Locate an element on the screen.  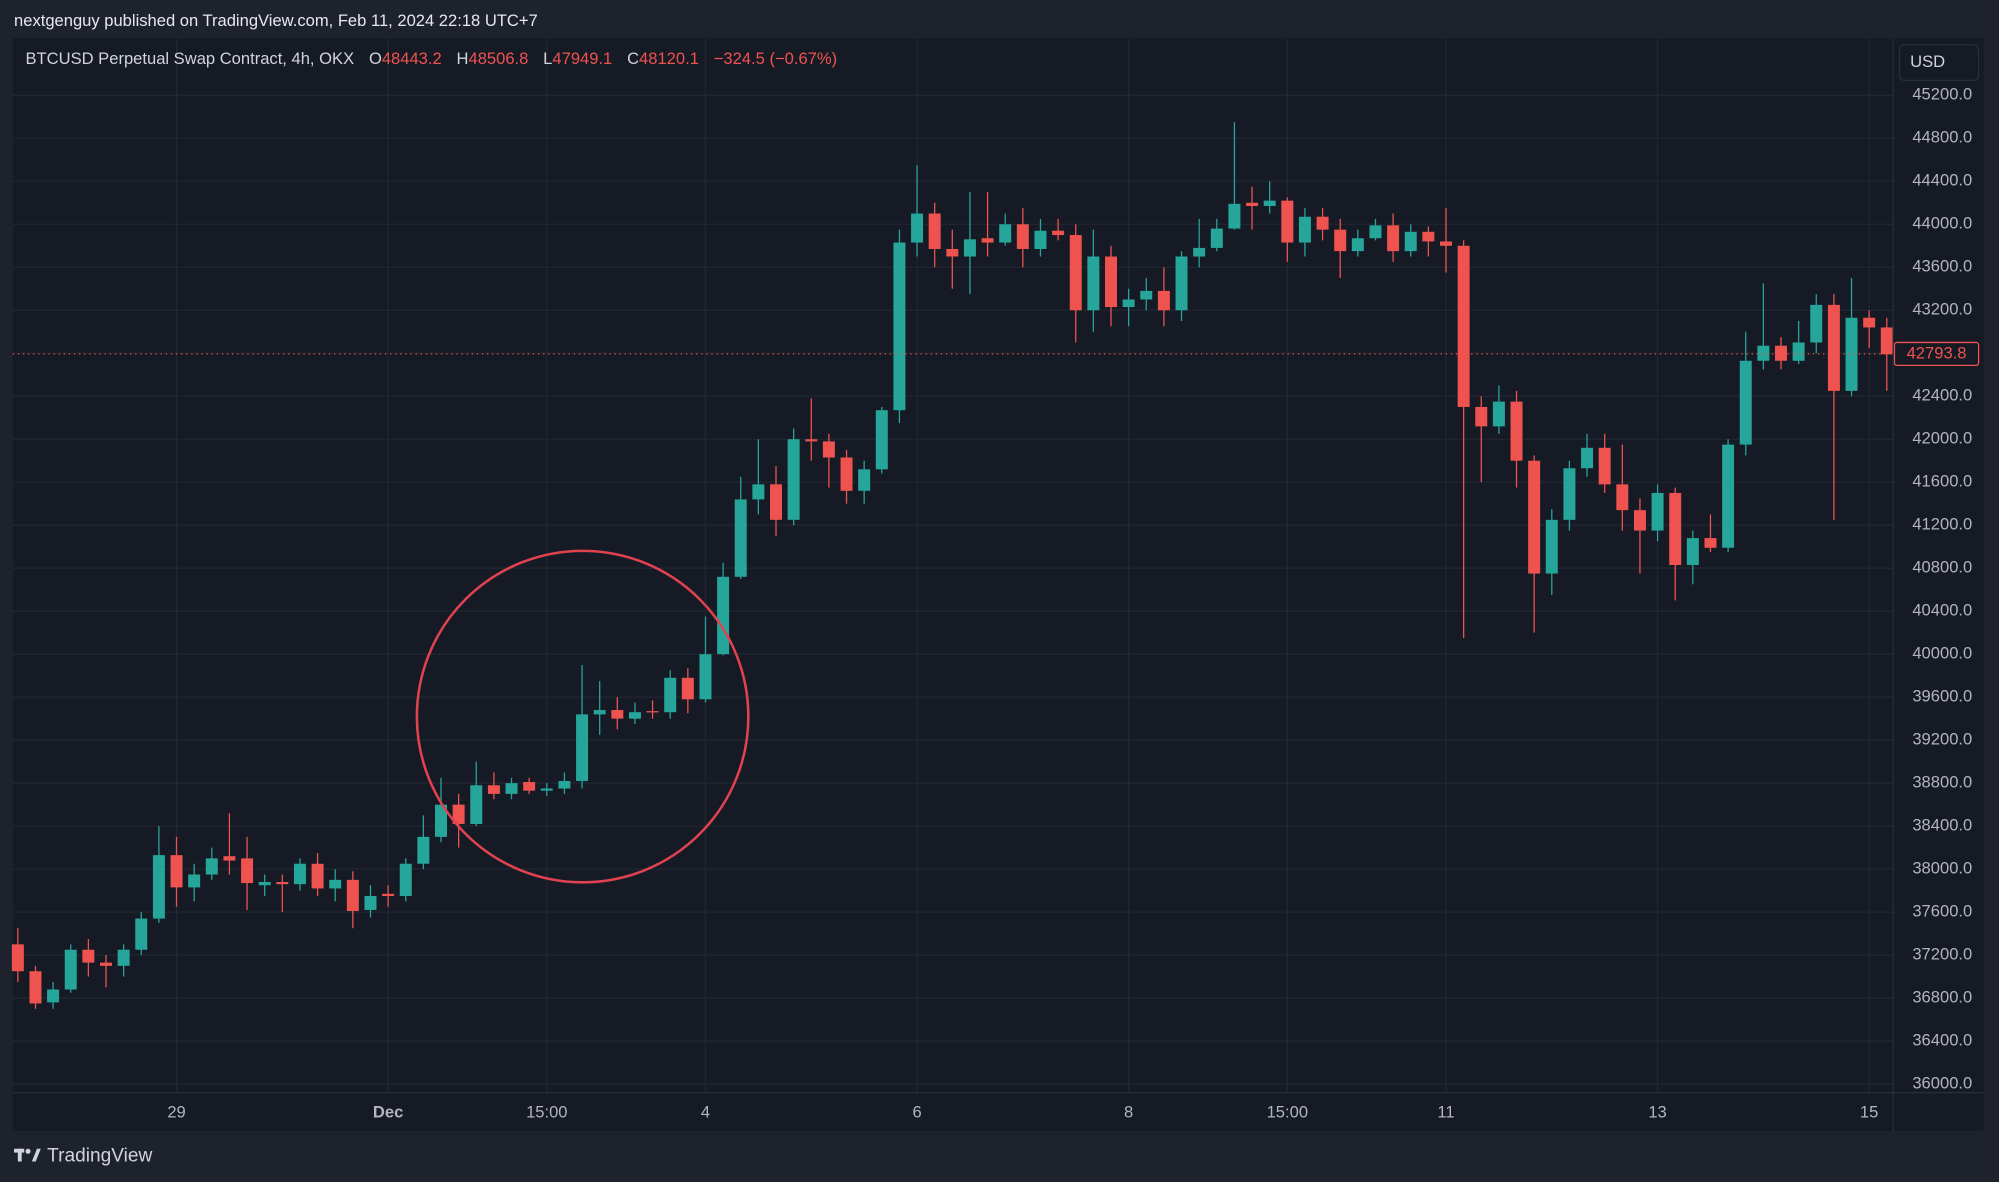
y-tick-label: 38800.0 is located at coordinates (1942, 782).